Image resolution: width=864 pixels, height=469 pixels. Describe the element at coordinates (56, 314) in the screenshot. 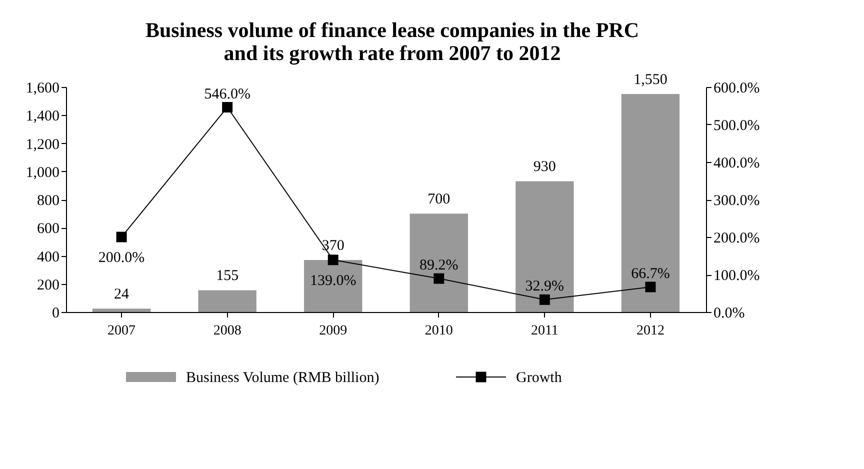

I see `y-tick-label: 0` at that location.